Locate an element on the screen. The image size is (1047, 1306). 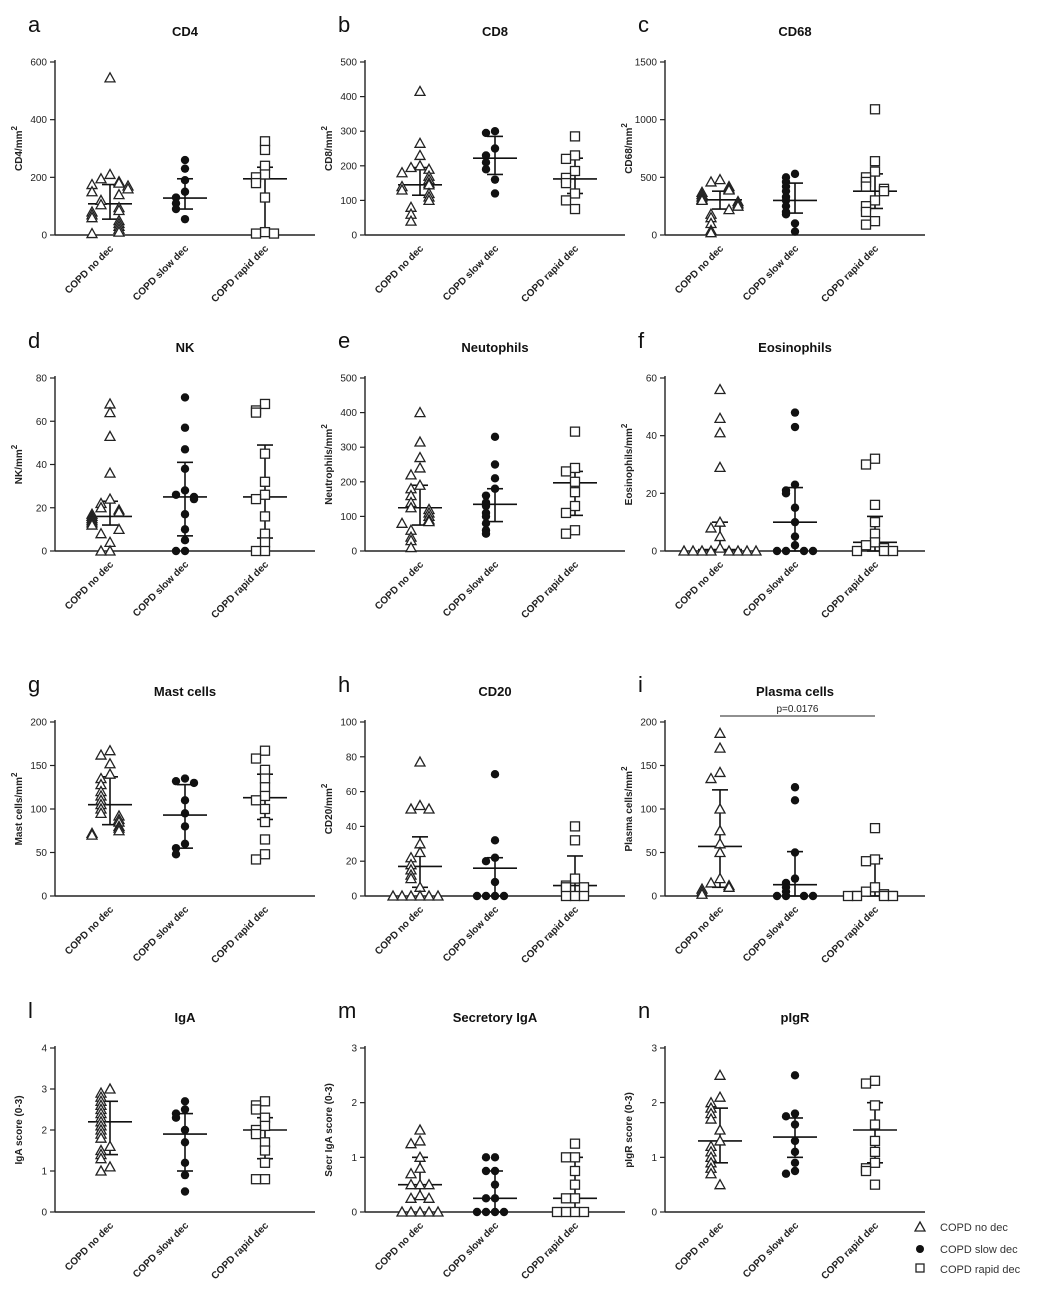
y-tick-label: 200 is located at coordinates (648, 723).